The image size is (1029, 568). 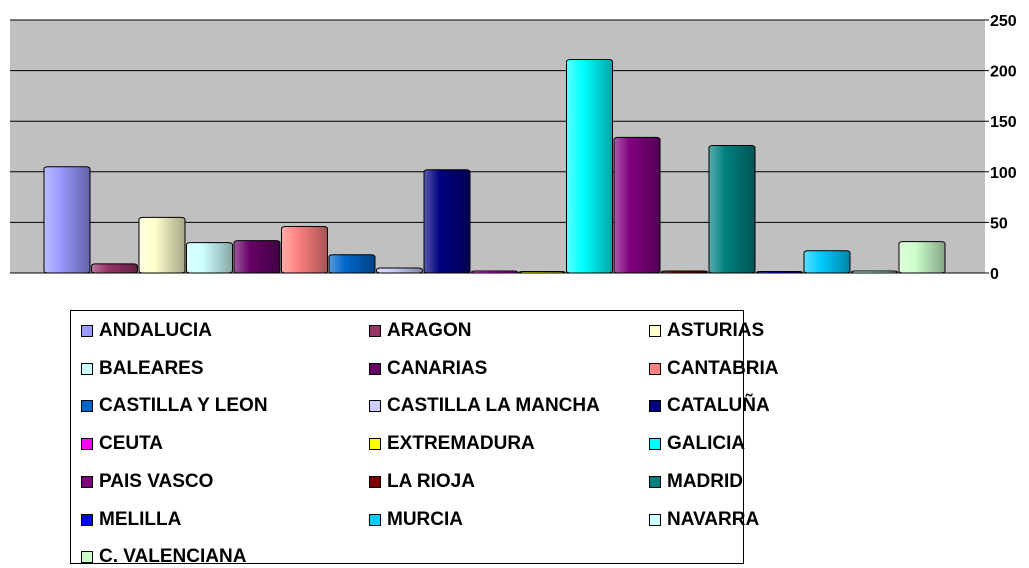 What do you see at coordinates (1003, 173) in the screenshot?
I see `y-tick-label: 100` at bounding box center [1003, 173].